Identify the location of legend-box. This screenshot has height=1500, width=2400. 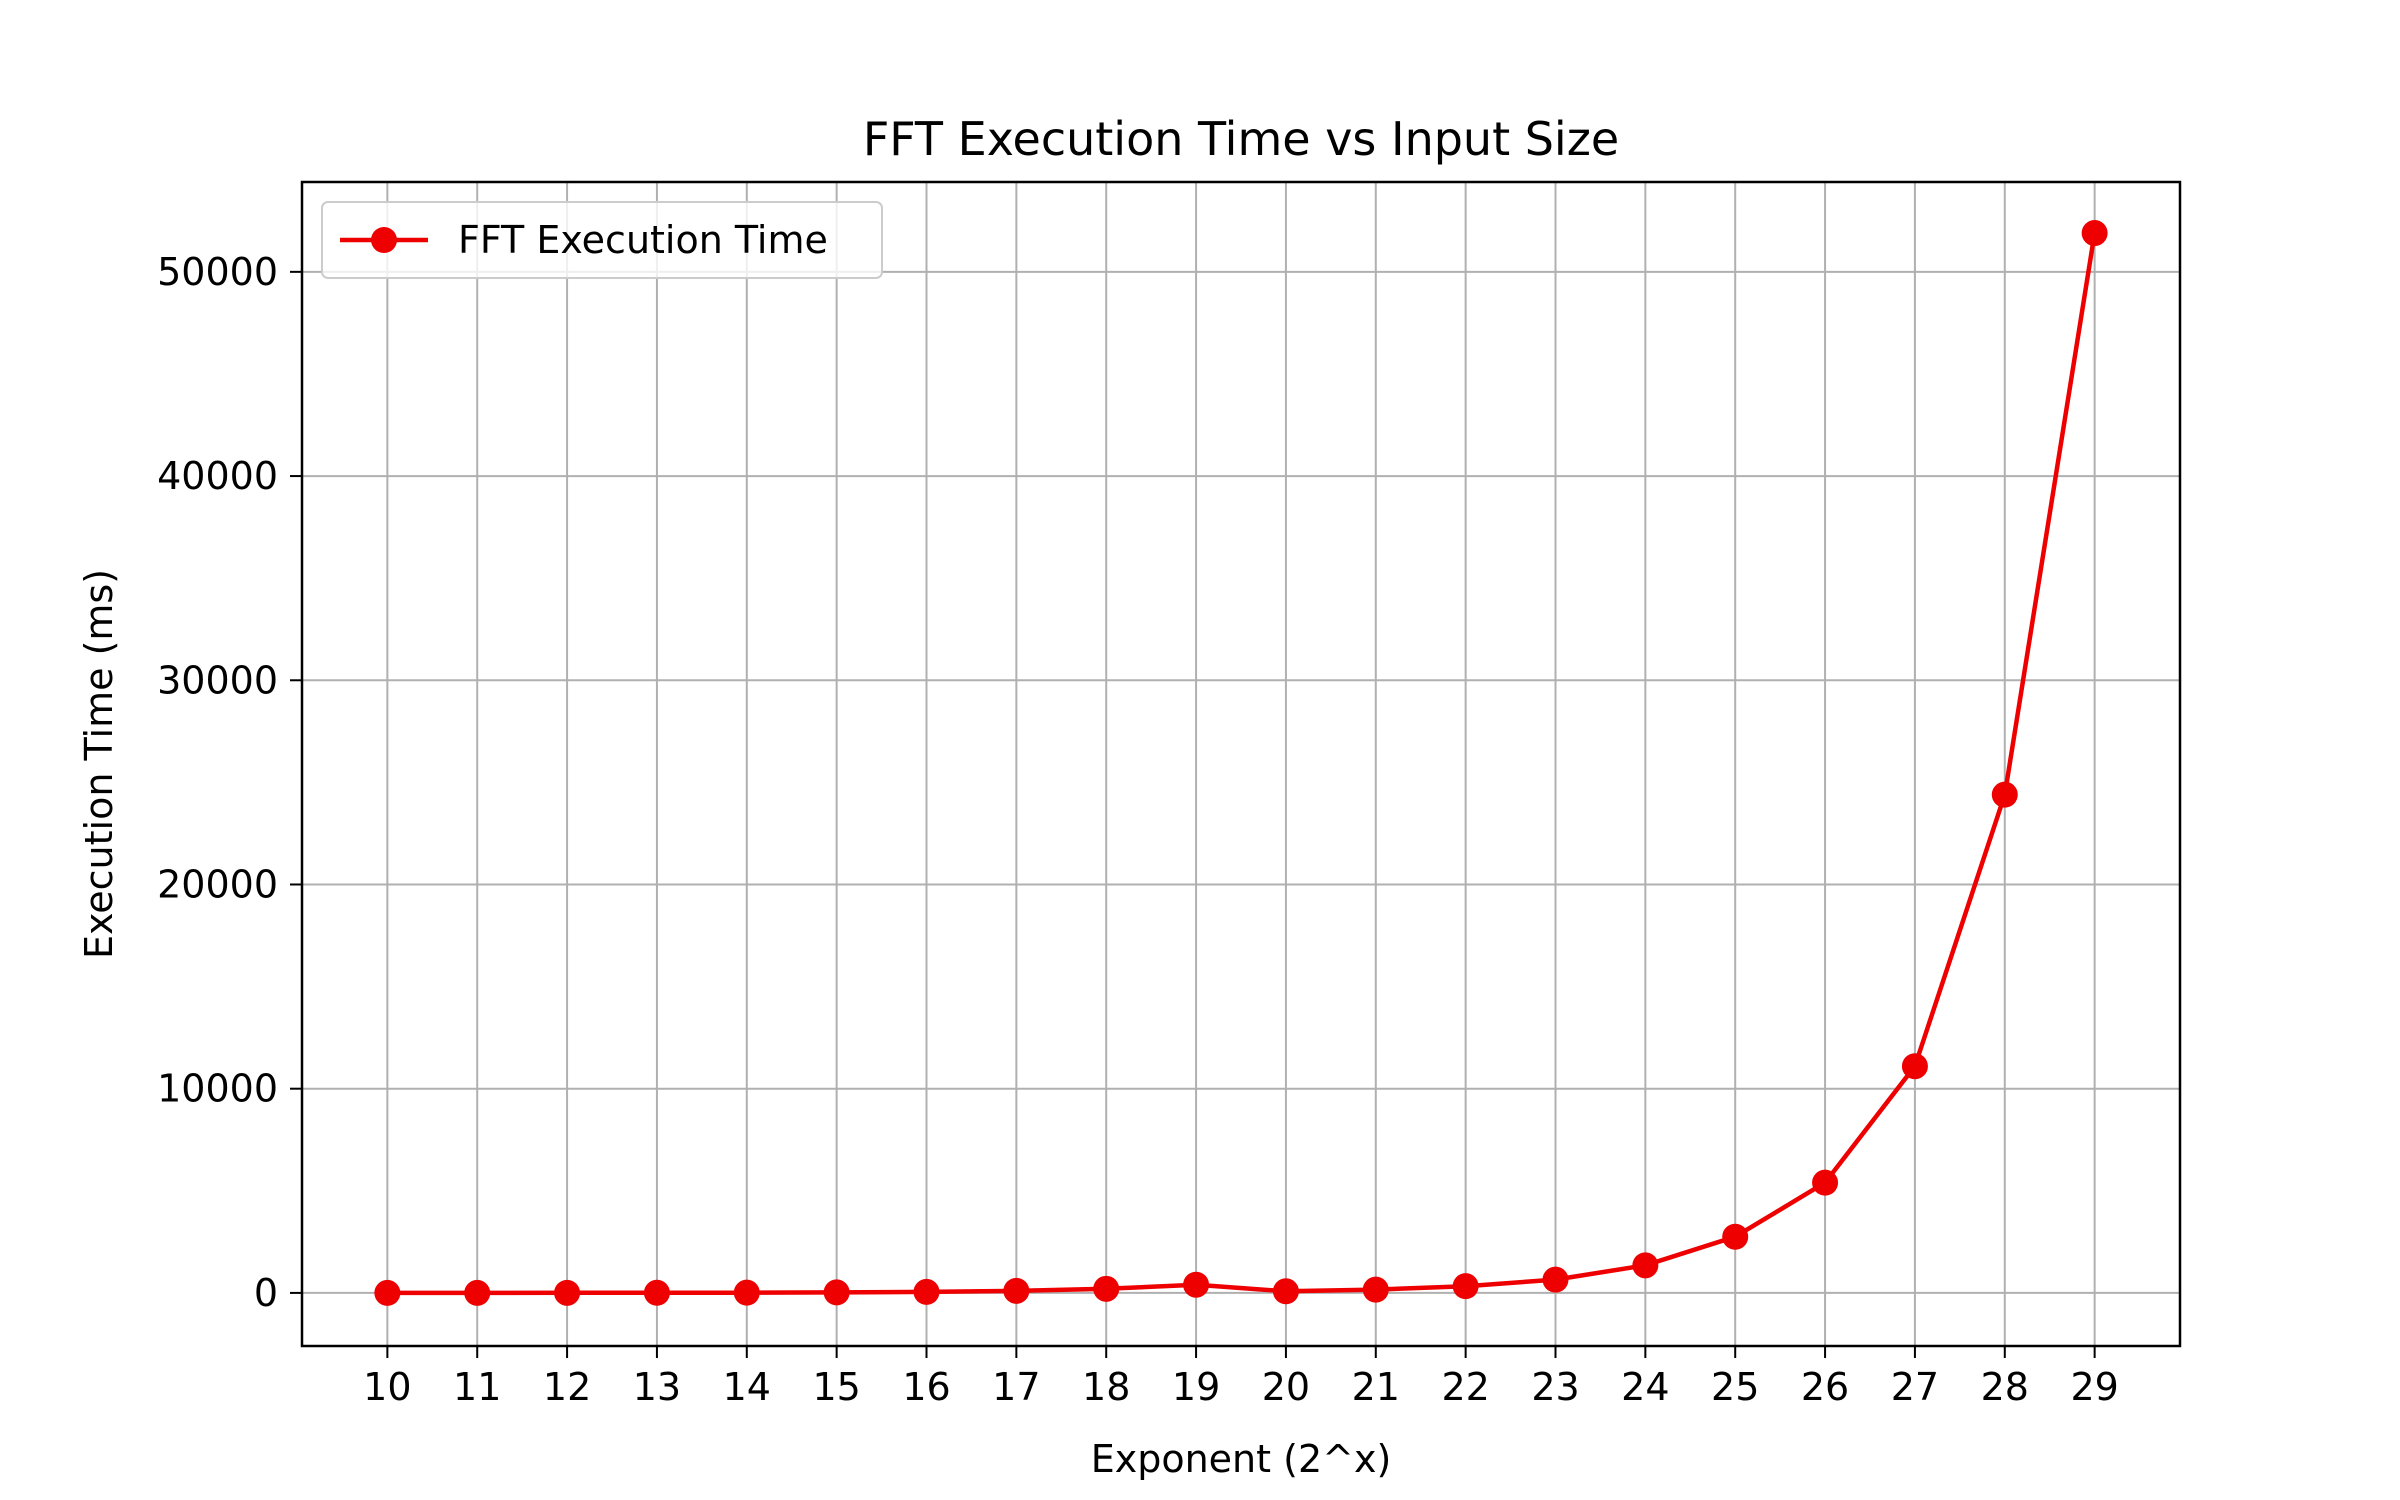
(602, 240).